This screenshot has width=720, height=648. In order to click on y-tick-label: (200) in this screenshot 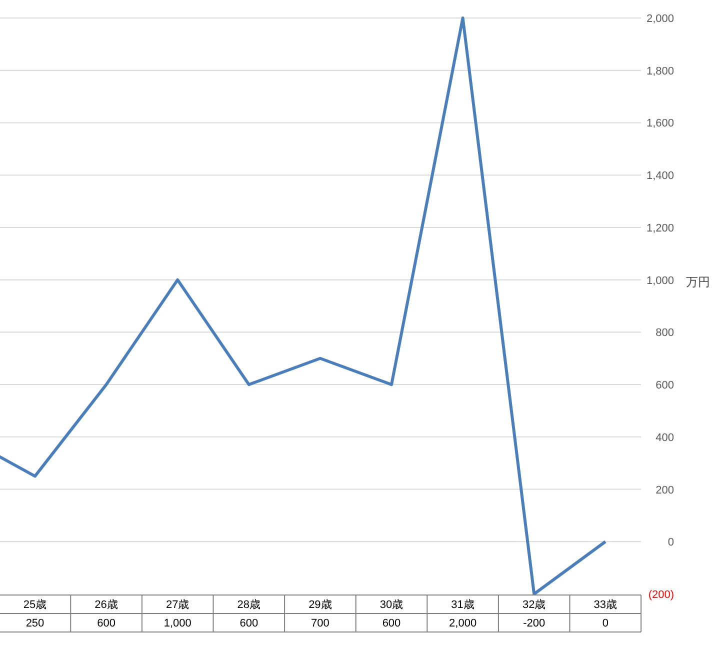, I will do `click(661, 595)`.